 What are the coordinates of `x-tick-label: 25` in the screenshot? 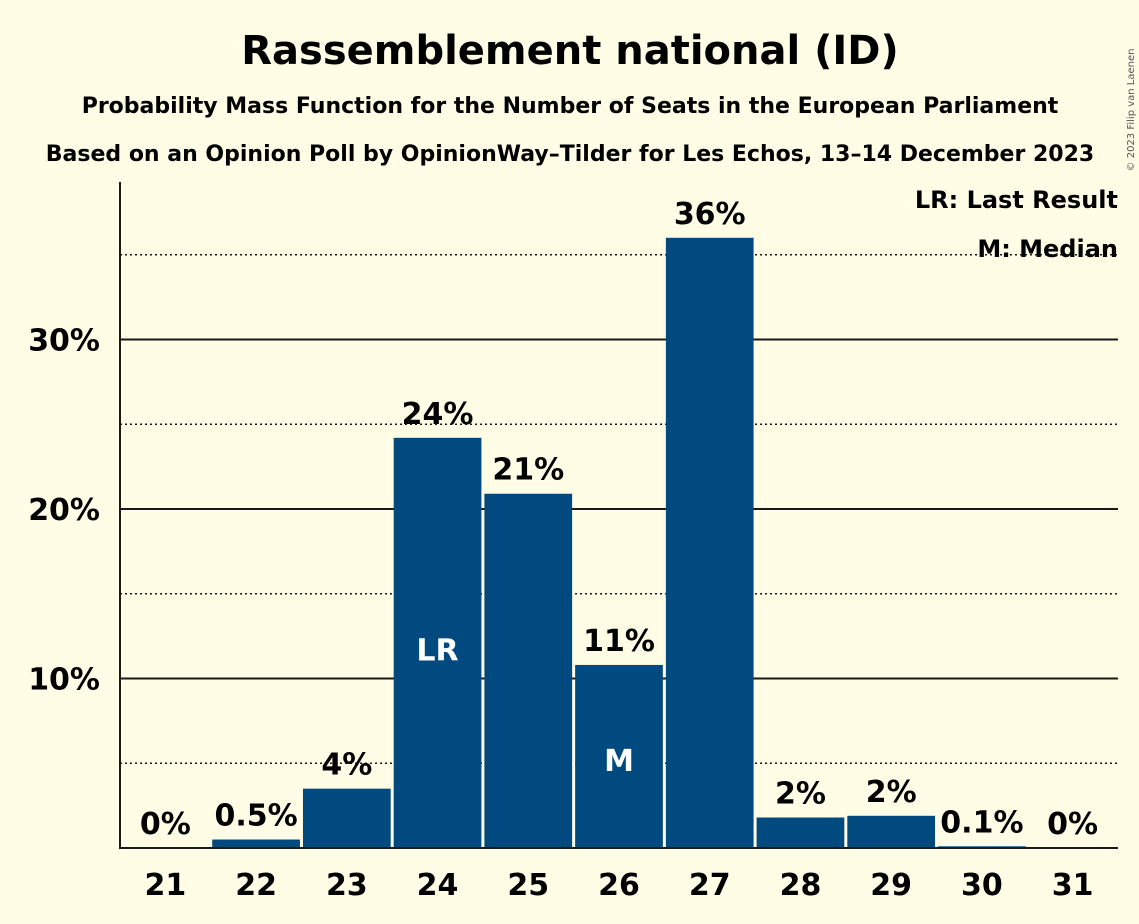 It's located at (528, 885).